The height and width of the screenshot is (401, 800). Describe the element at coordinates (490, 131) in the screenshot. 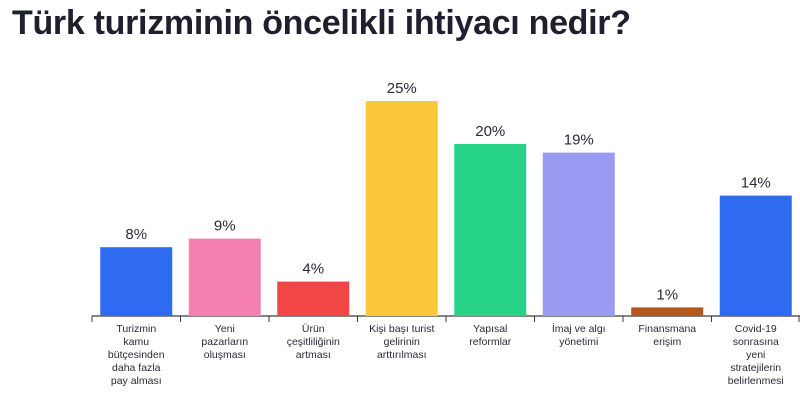

I see `bar-value-label-5: 20%` at that location.